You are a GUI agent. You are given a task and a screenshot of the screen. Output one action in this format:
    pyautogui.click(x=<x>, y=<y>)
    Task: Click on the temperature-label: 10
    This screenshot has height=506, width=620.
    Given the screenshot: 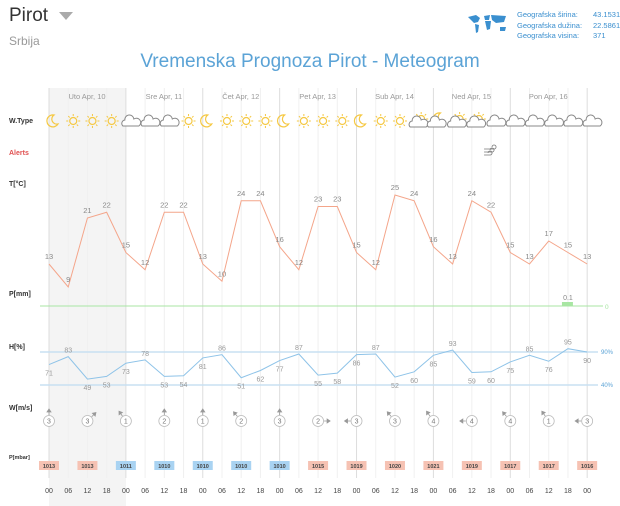 What is the action you would take?
    pyautogui.click(x=222, y=273)
    